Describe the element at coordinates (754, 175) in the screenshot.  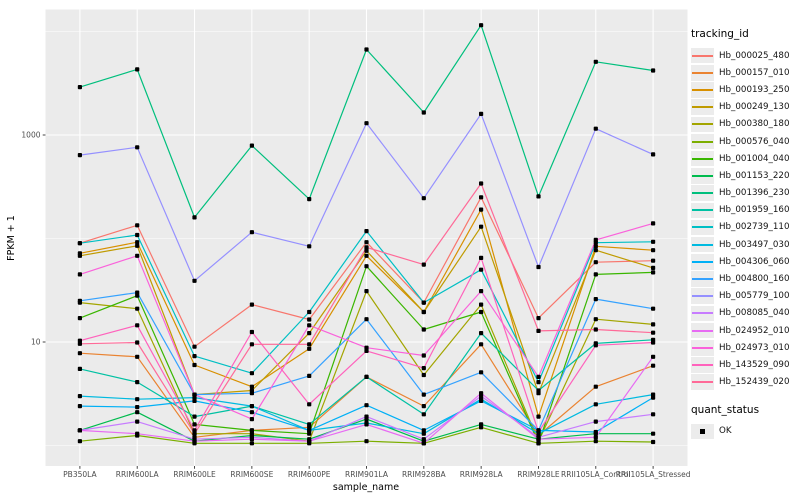
I see `legend-label: Hb_001153_220` at that location.